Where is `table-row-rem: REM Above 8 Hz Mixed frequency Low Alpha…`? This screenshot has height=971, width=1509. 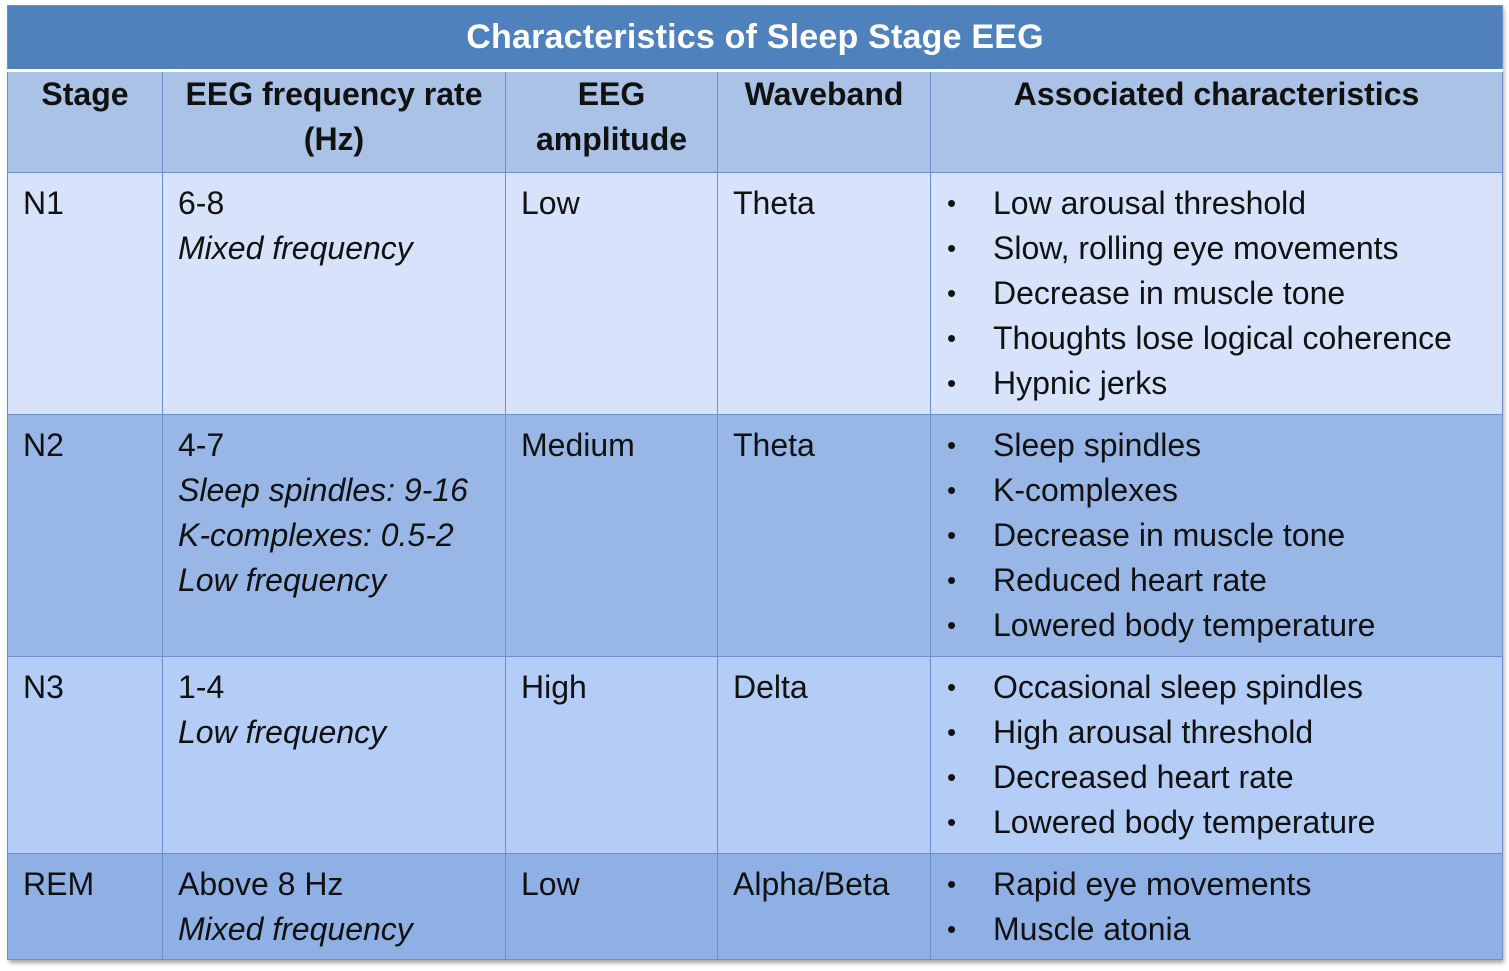
table-row-rem: REM Above 8 Hz Mixed frequency Low Alpha… is located at coordinates (755, 906).